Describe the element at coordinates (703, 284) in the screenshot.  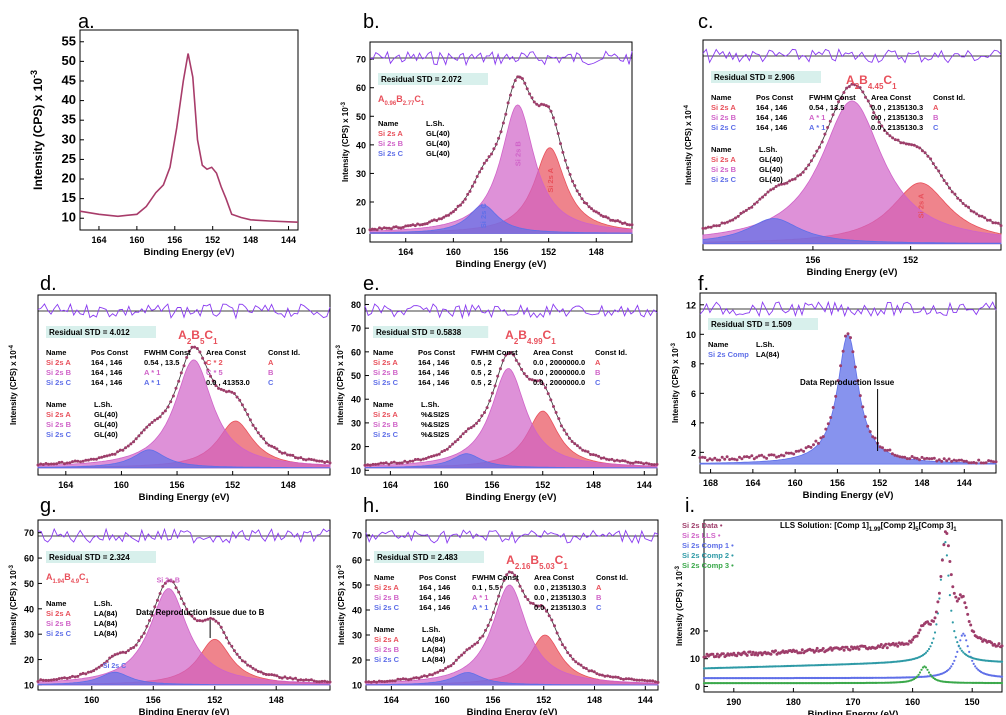
I see `panel-label: f.` at that location.